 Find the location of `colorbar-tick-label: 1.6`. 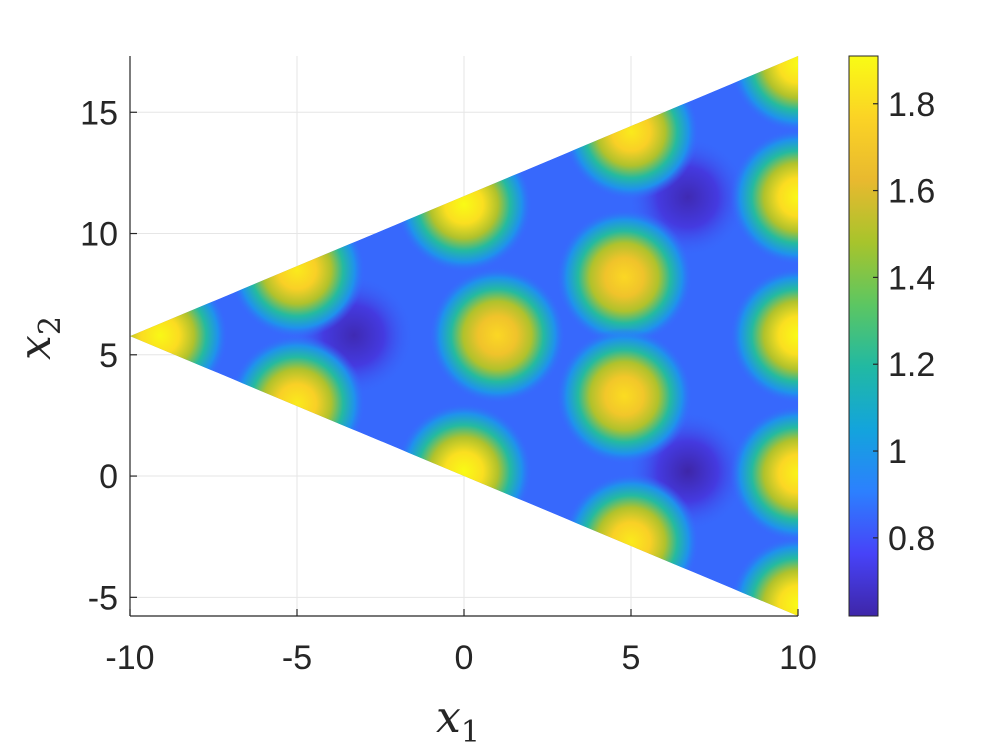

colorbar-tick-label: 1.6 is located at coordinates (911, 192).